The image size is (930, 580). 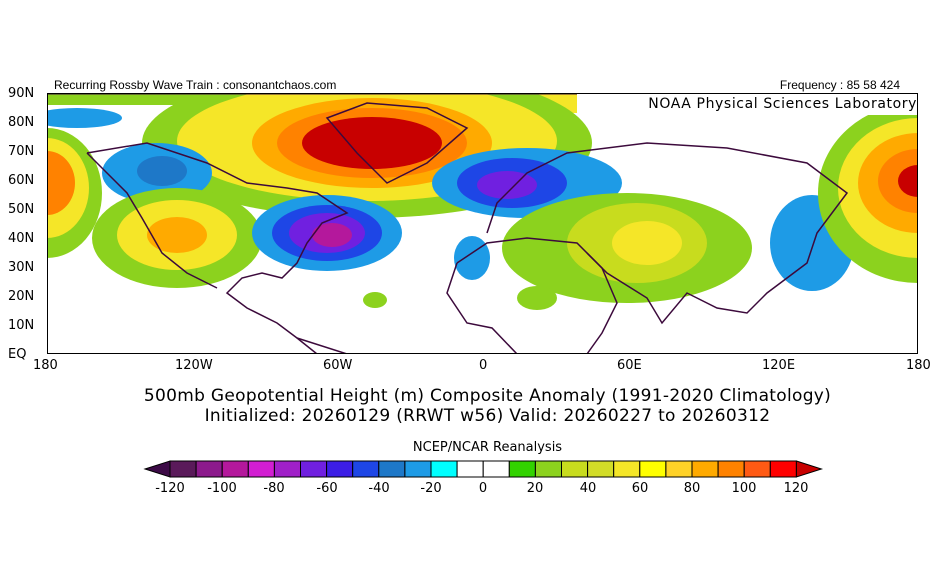 What do you see at coordinates (338, 365) in the screenshot?
I see `lon-label: 60W` at bounding box center [338, 365].